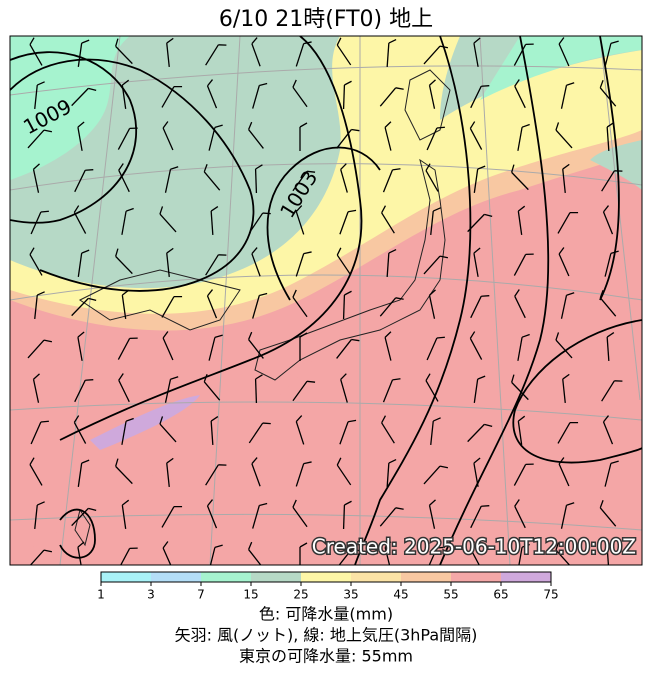 This screenshot has height=681, width=651. What do you see at coordinates (300, 595) in the screenshot?
I see `colorbar-tick-label: 25` at bounding box center [300, 595].